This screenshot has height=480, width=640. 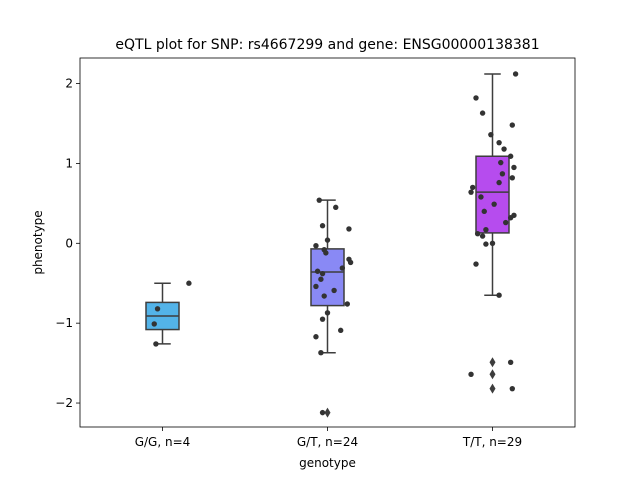 What do you see at coordinates (69, 84) in the screenshot?
I see `y-tick-label: 2` at bounding box center [69, 84].